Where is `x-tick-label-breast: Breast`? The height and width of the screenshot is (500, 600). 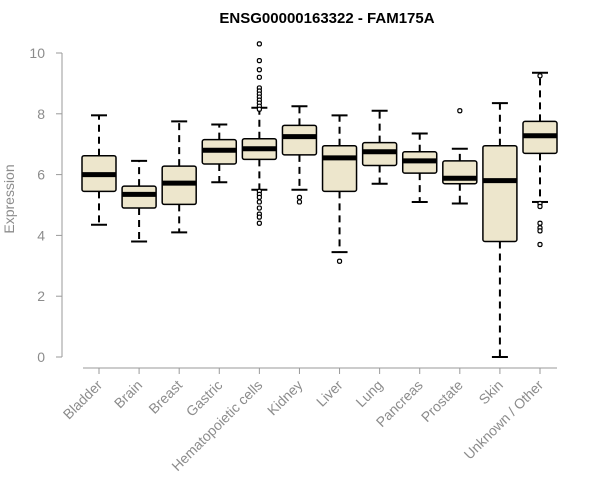
x-tick-label-breast: Breast is located at coordinates (165, 397).